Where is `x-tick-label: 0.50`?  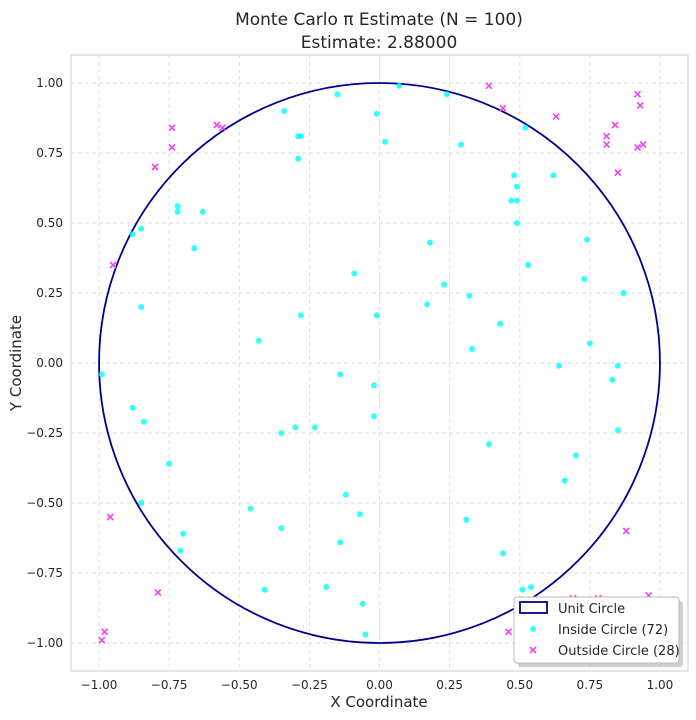
x-tick-label: 0.50 is located at coordinates (519, 685).